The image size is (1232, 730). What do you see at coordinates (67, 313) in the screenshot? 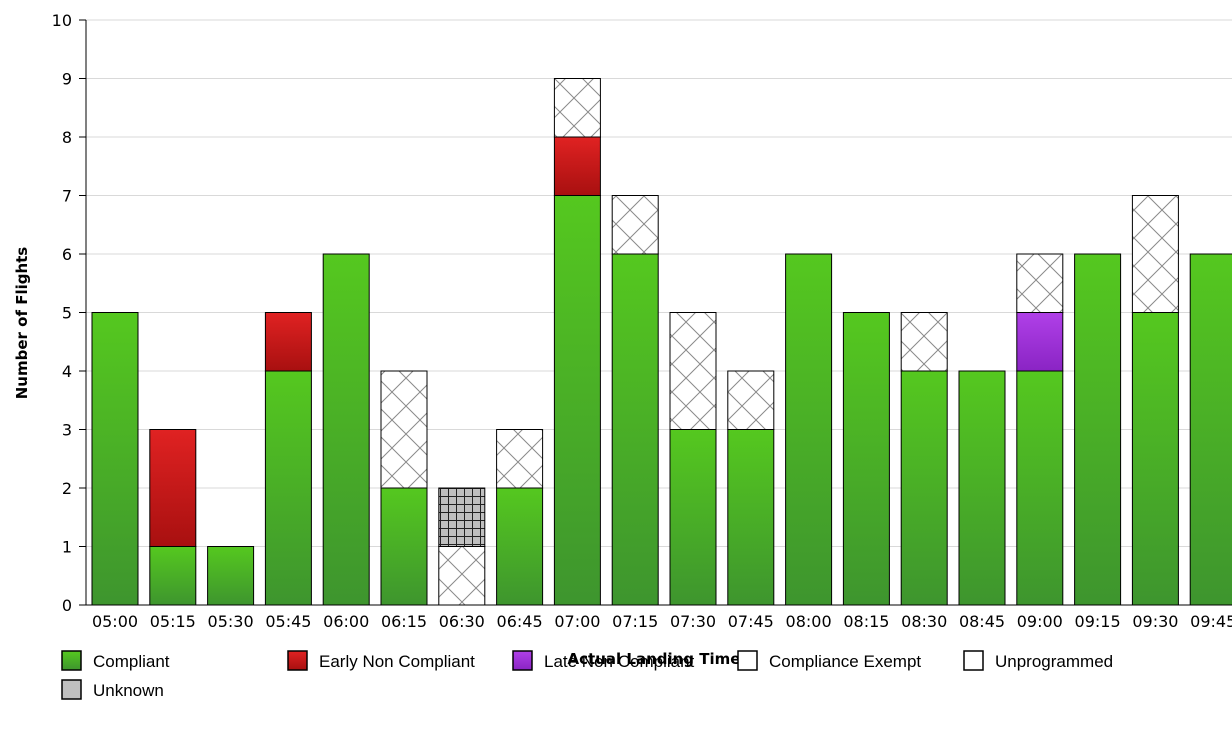
I see `y-tick-label: 5` at bounding box center [67, 313].